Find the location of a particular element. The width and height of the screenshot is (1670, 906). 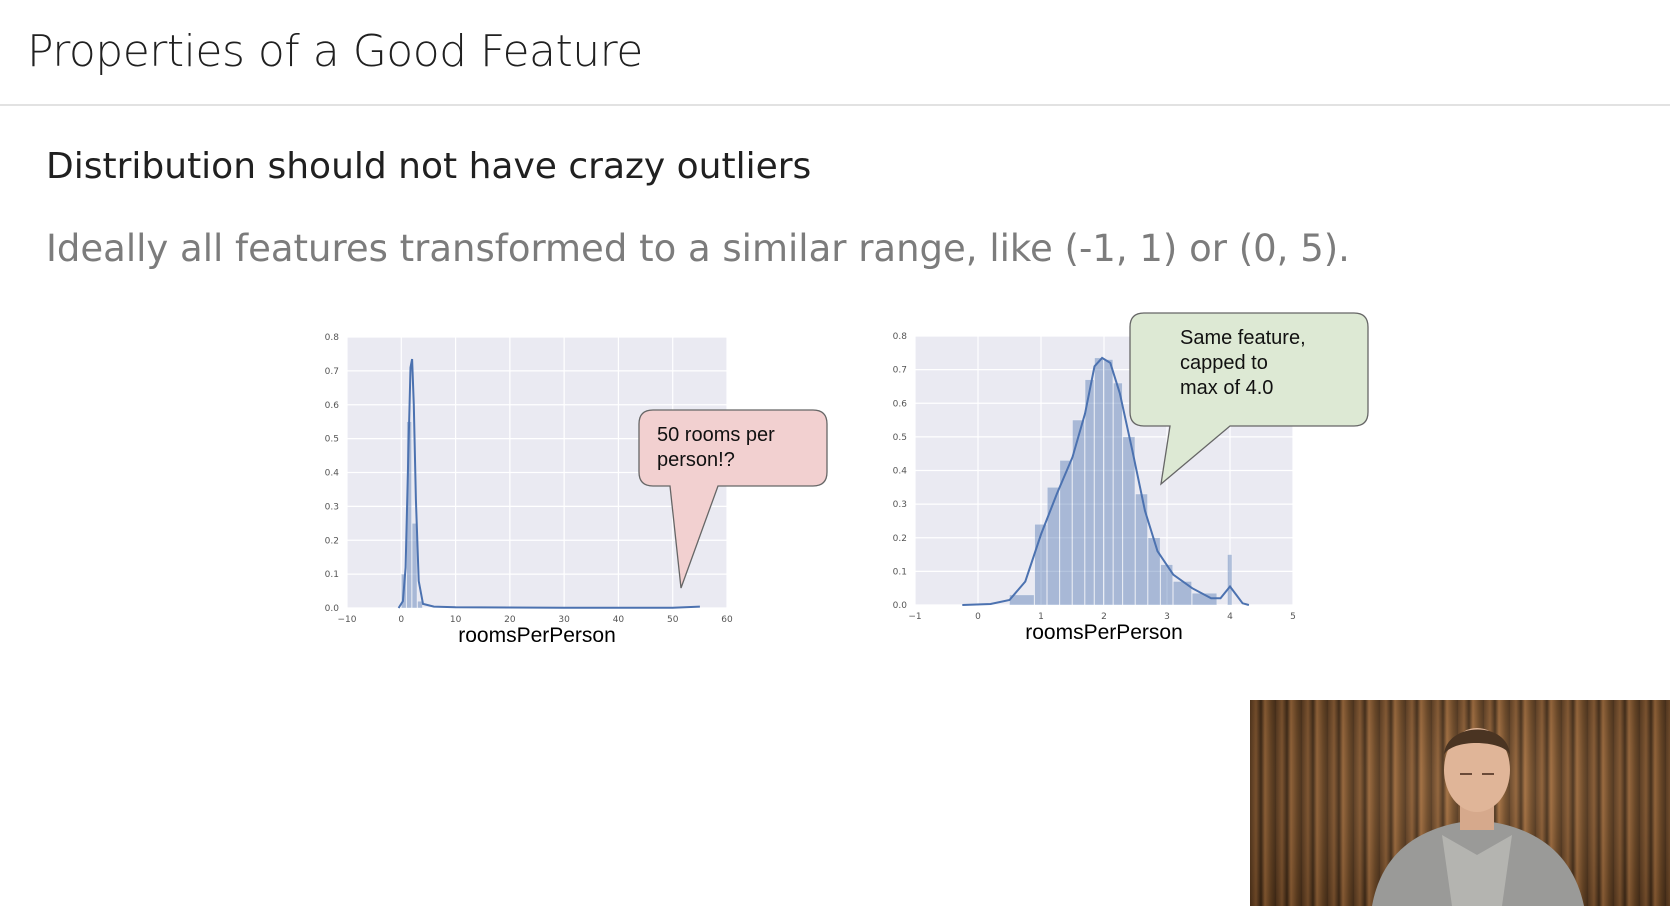

presenter-video-icon is located at coordinates (1478, 817).